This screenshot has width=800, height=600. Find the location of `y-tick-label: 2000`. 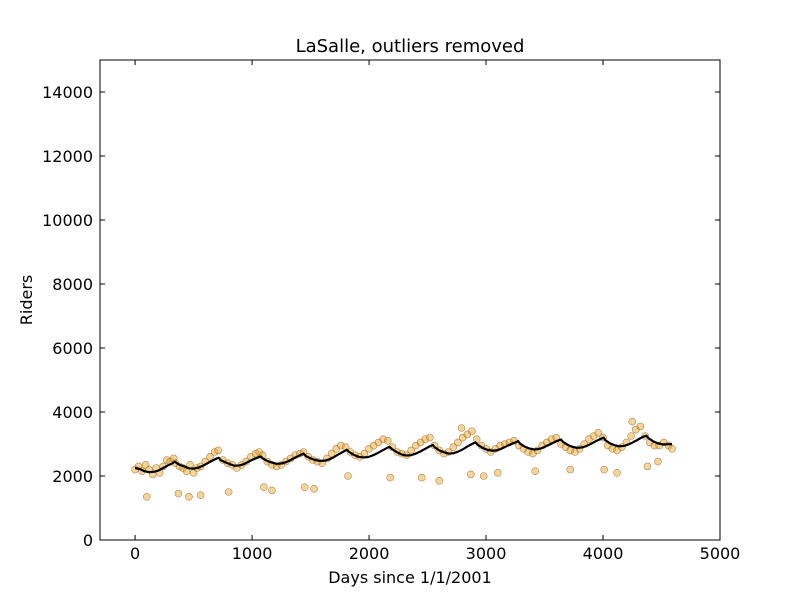

y-tick-label: 2000 is located at coordinates (72, 476).